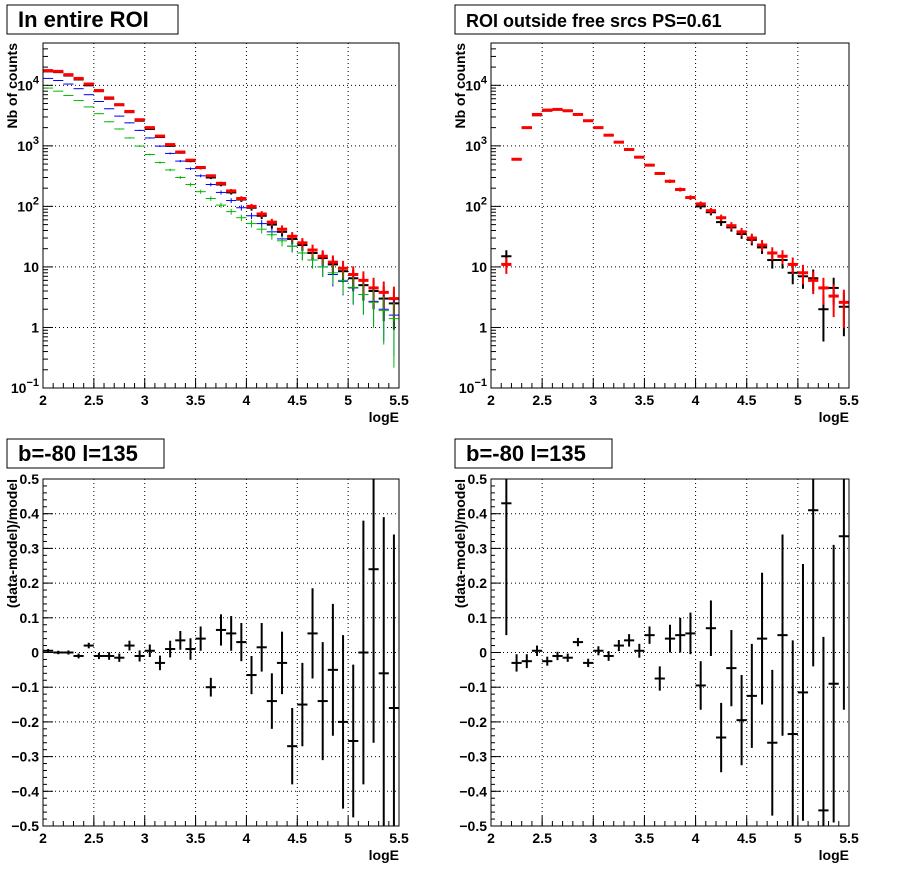  Describe the element at coordinates (483, 653) in the screenshot. I see `y-tick-label: 0` at that location.